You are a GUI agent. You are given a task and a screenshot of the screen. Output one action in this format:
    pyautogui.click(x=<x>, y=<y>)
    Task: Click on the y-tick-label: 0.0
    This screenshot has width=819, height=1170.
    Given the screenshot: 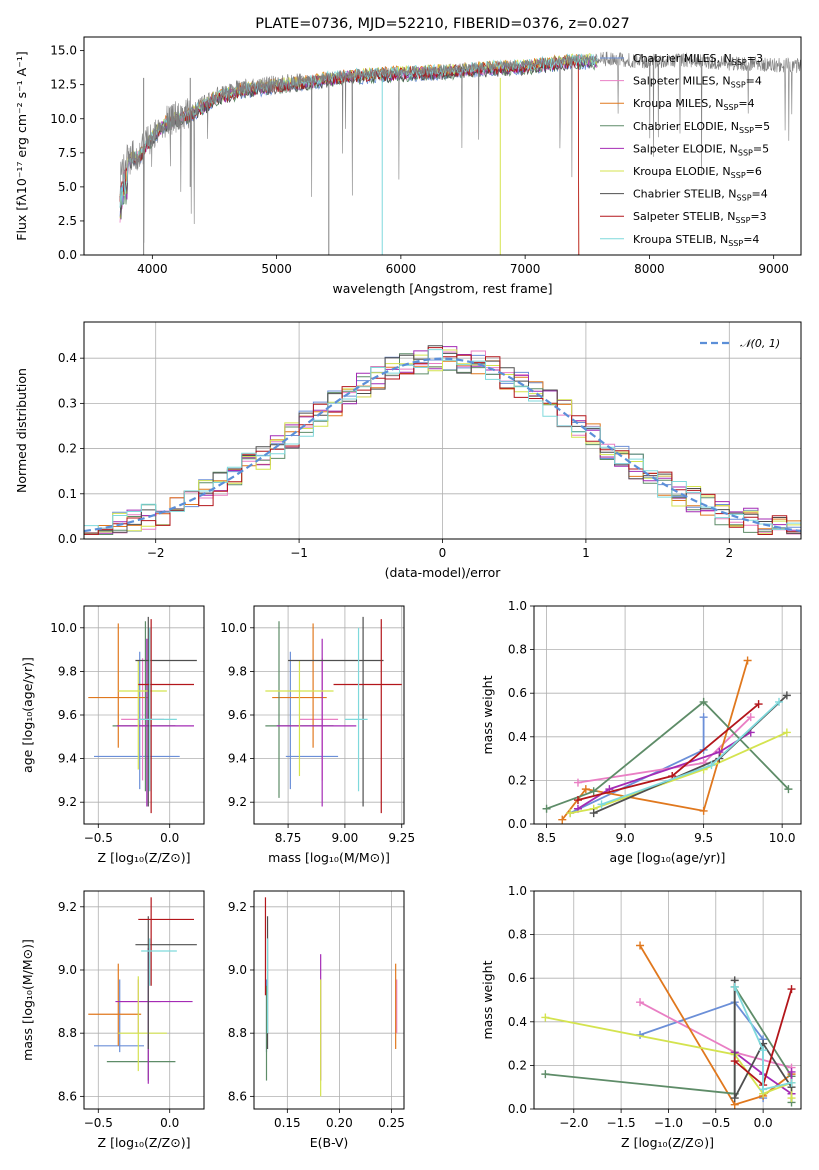 What is the action you would take?
    pyautogui.click(x=517, y=1109)
    